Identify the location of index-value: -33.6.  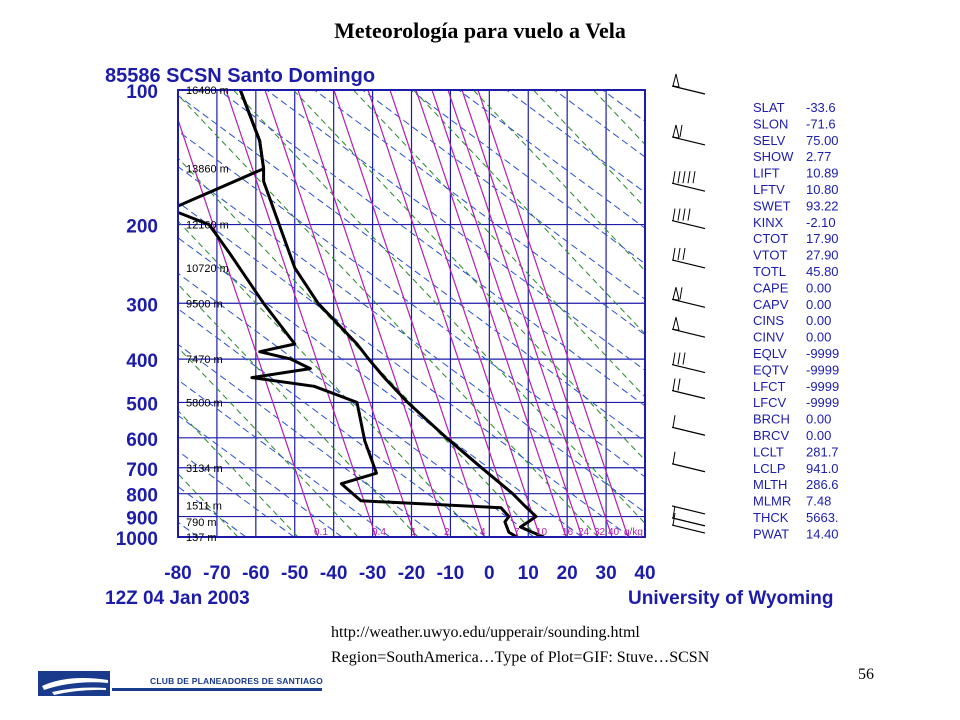
(821, 107).